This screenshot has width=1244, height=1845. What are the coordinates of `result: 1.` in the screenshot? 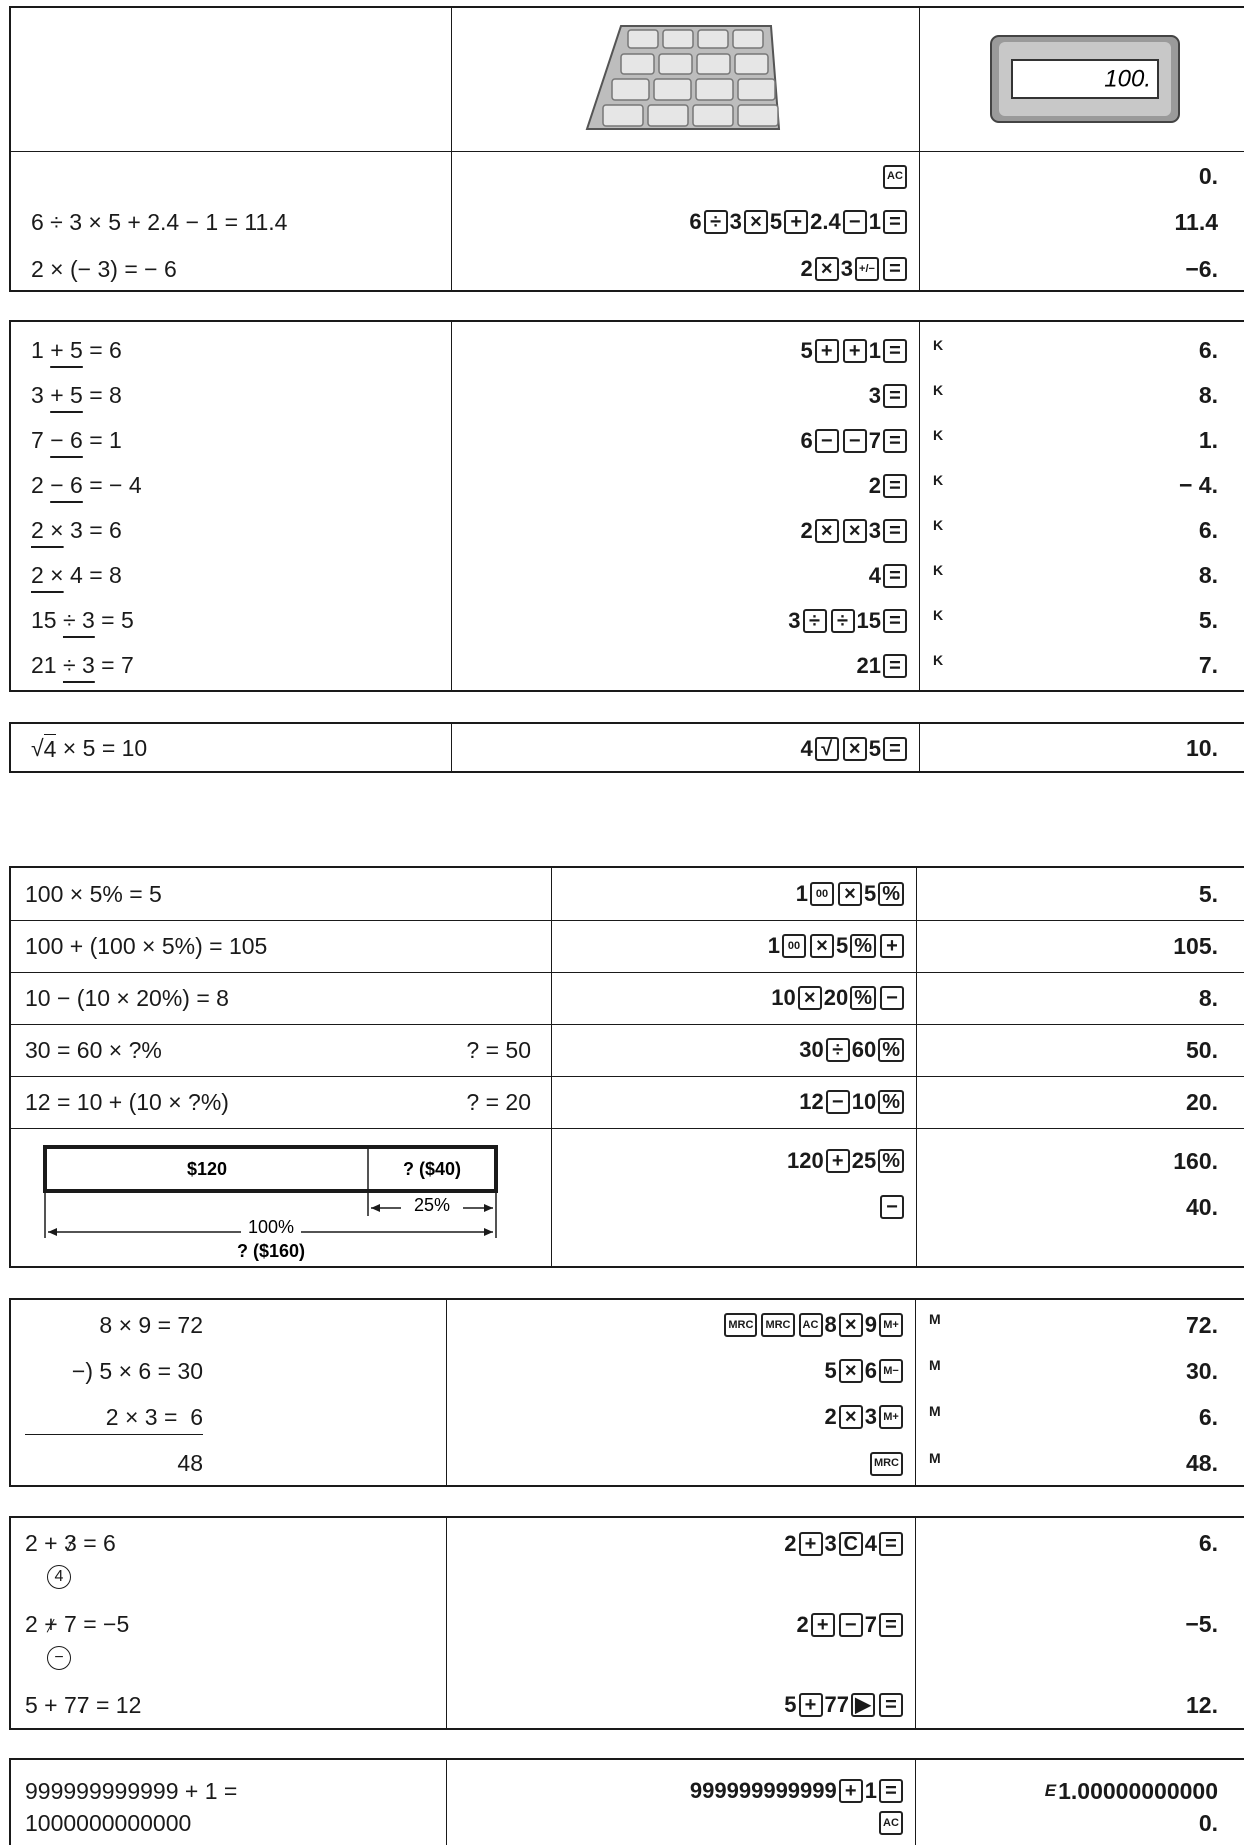 It's located at (1208, 441).